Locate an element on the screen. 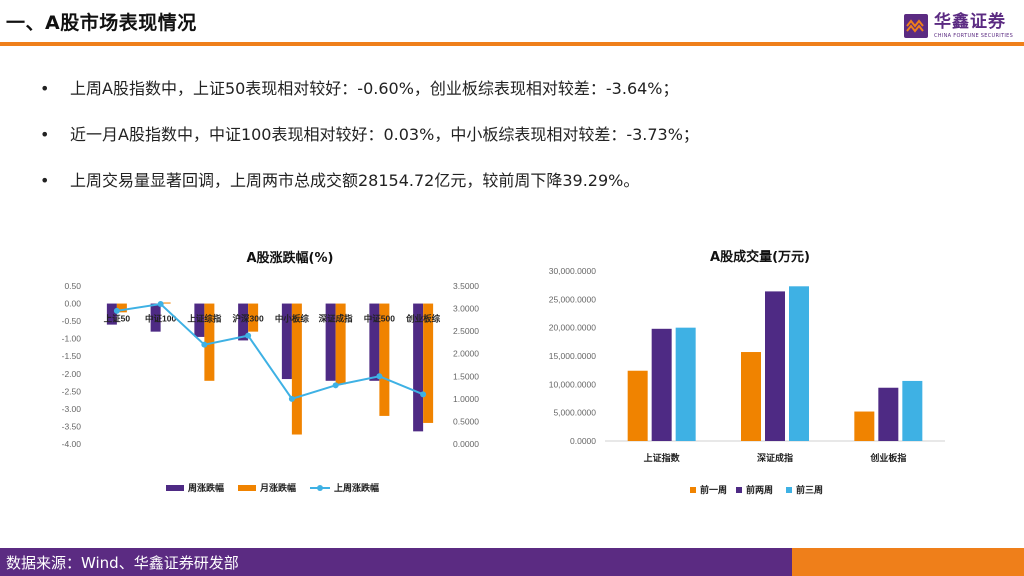  company-logo: 华鑫证券 CHINA FORTUNE SECURITIES is located at coordinates (958, 26).